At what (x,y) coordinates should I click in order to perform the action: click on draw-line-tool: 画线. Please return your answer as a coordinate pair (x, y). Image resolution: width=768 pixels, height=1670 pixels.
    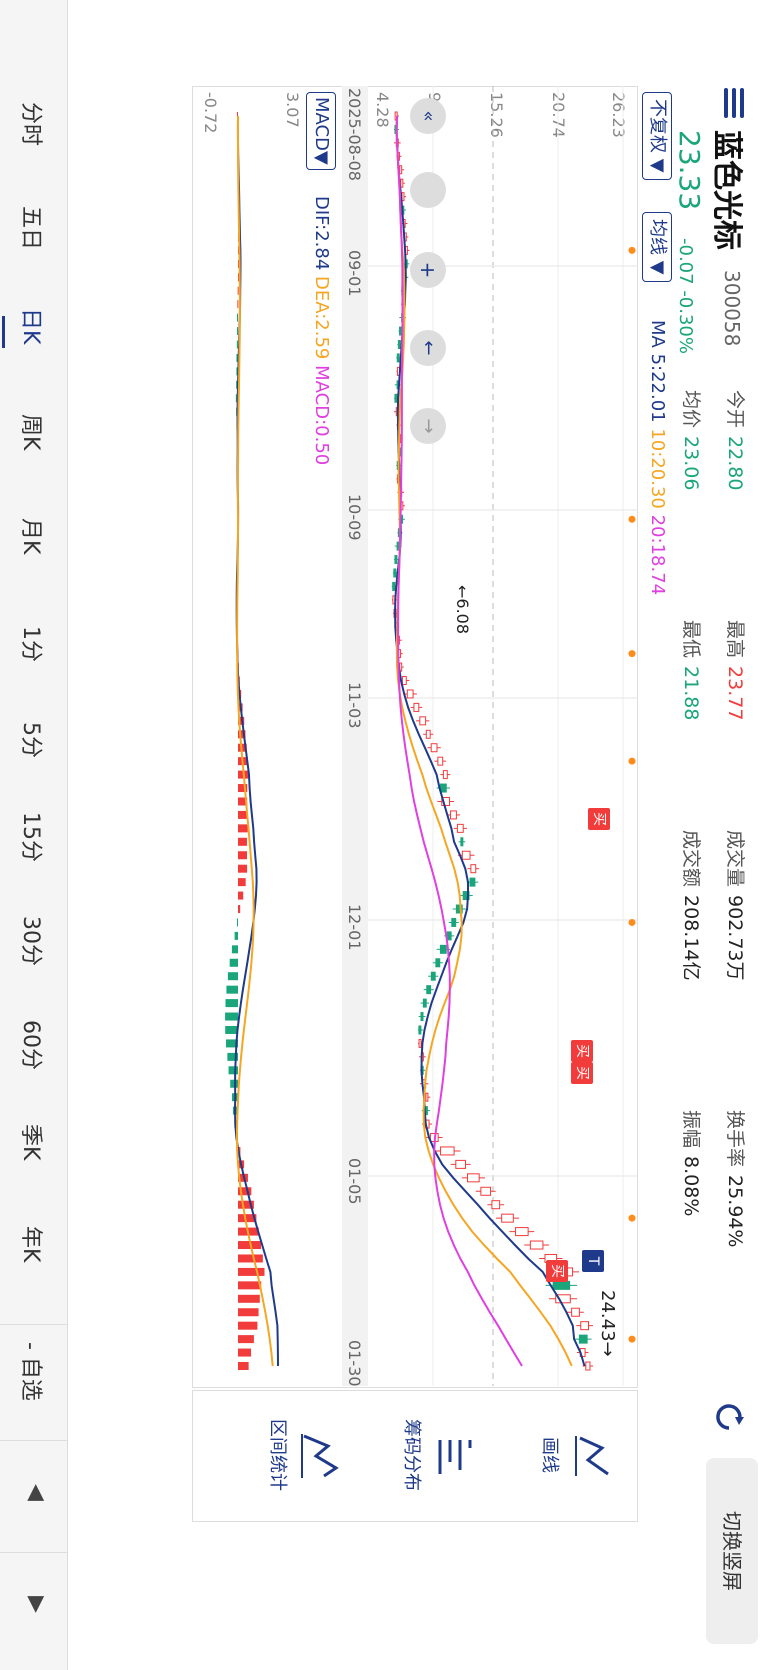
    Looking at the image, I should click on (564, 1455).